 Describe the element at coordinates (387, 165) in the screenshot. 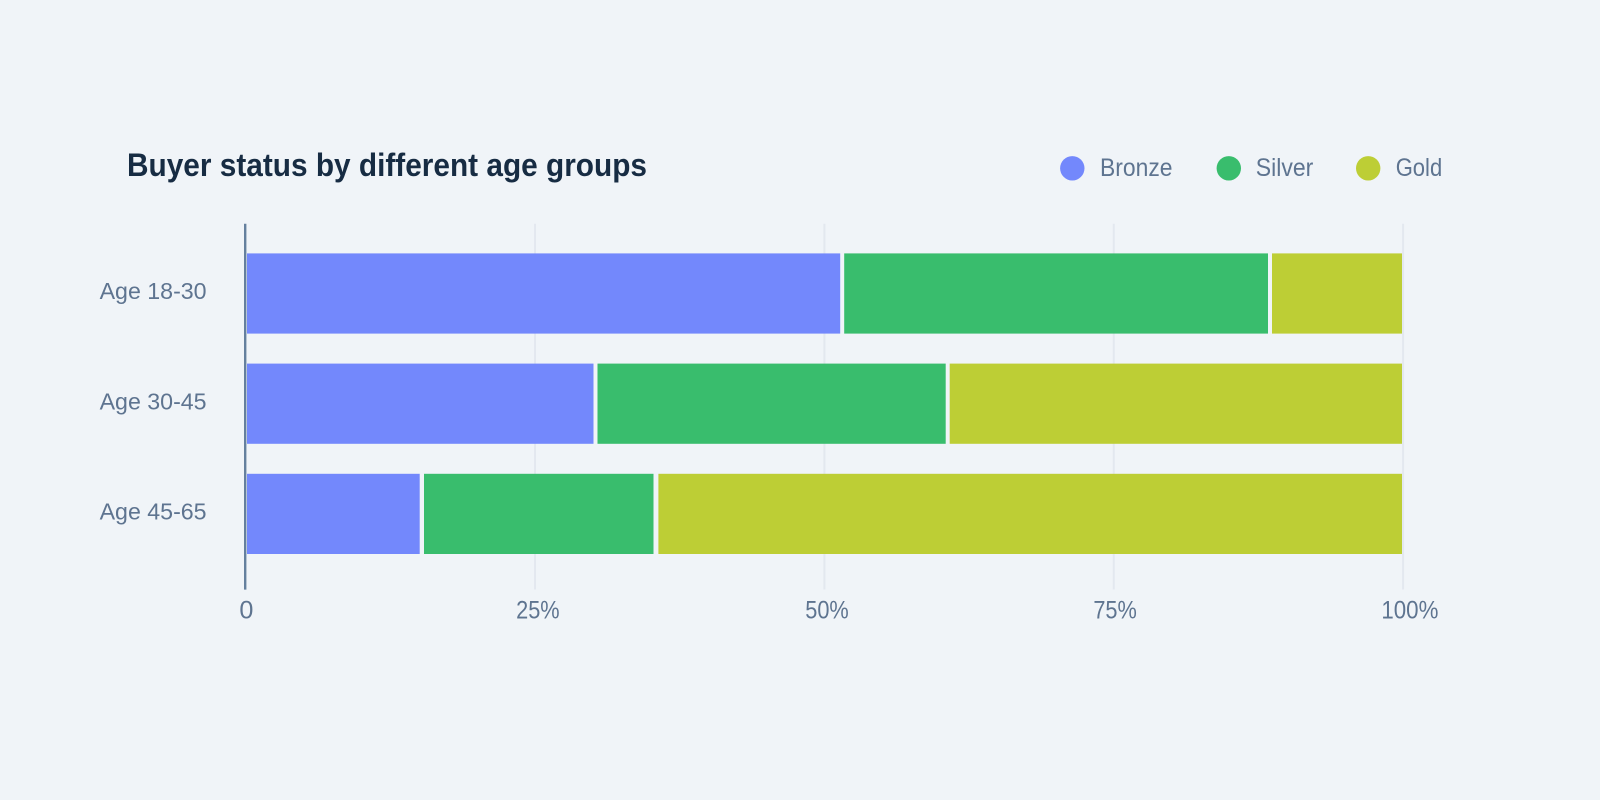

I see `svg-text:Buyer status by different age: Buyer status by different age groups` at that location.